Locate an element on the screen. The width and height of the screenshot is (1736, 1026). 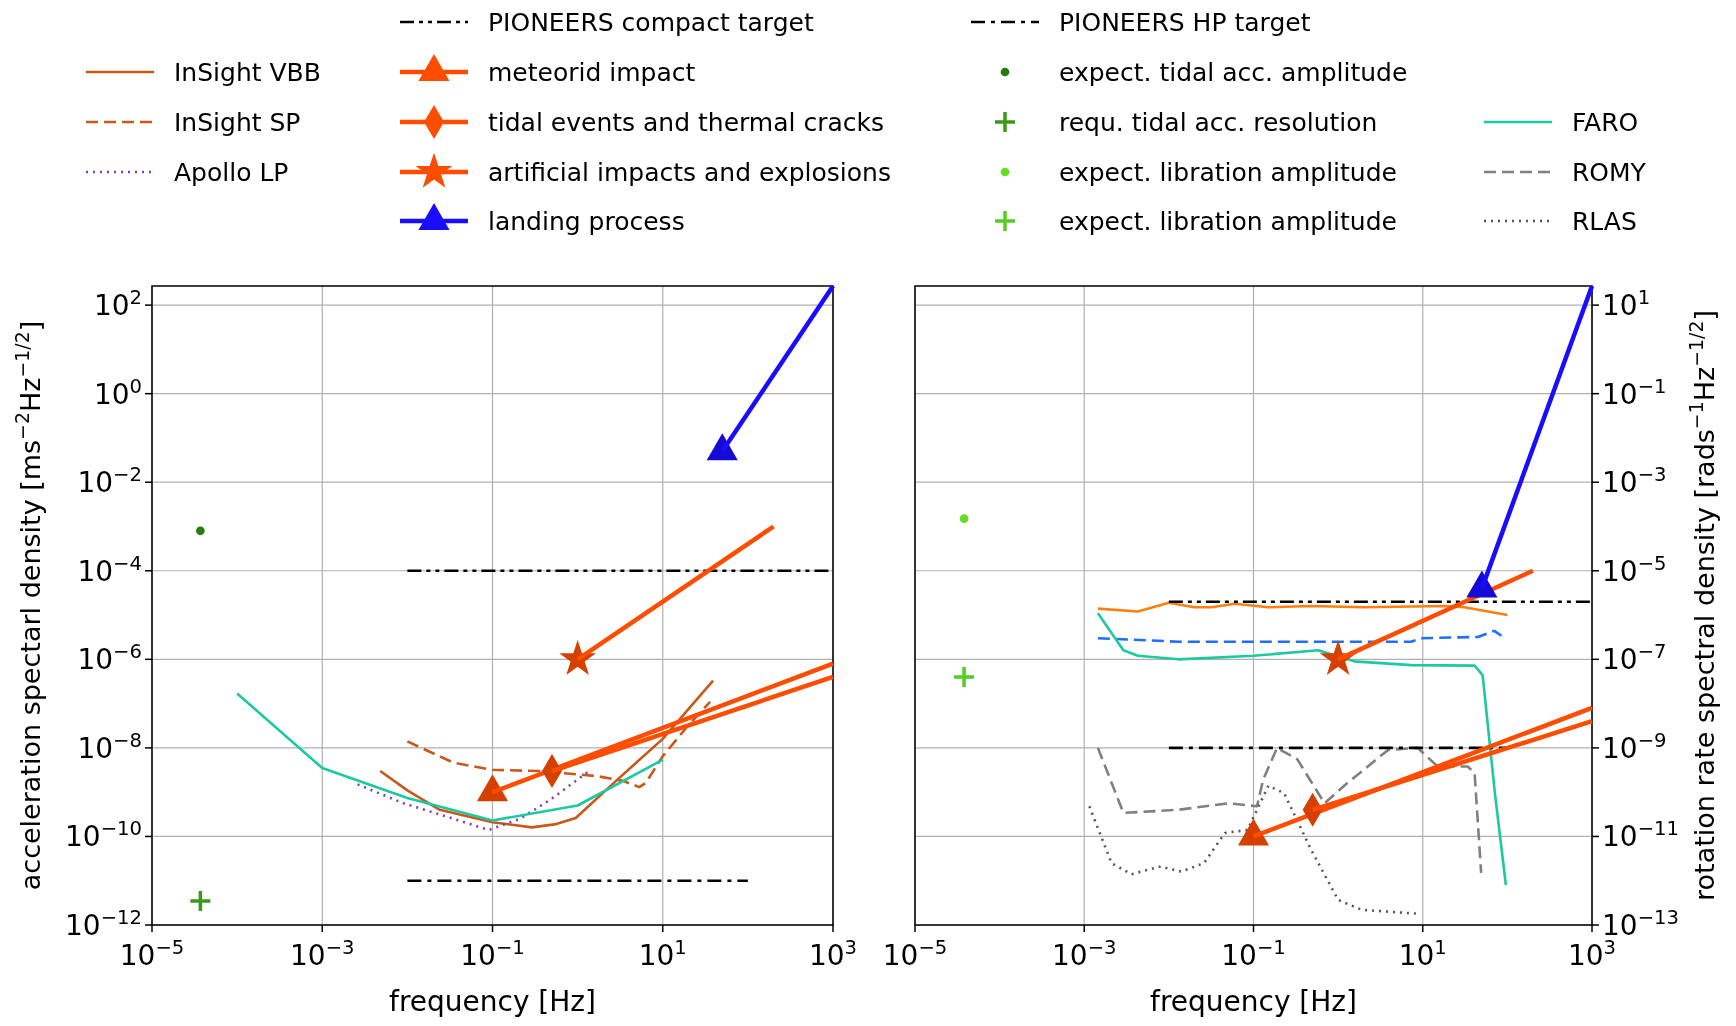
legend-label: PIONEERS compact target is located at coordinates (651, 22).